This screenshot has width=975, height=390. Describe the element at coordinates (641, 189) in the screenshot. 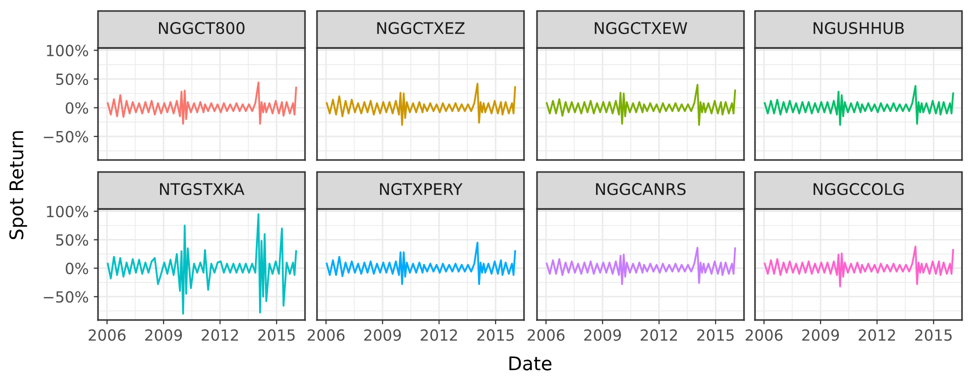

I see `chart-title: NGGCANRS` at that location.